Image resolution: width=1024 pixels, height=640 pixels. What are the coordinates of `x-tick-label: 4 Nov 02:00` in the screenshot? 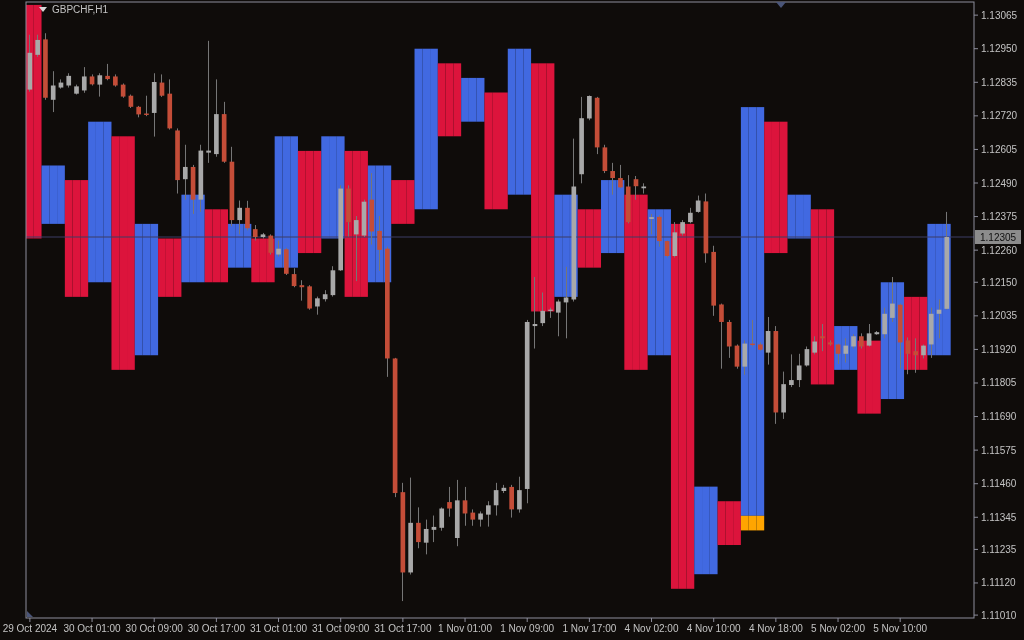 It's located at (651, 628).